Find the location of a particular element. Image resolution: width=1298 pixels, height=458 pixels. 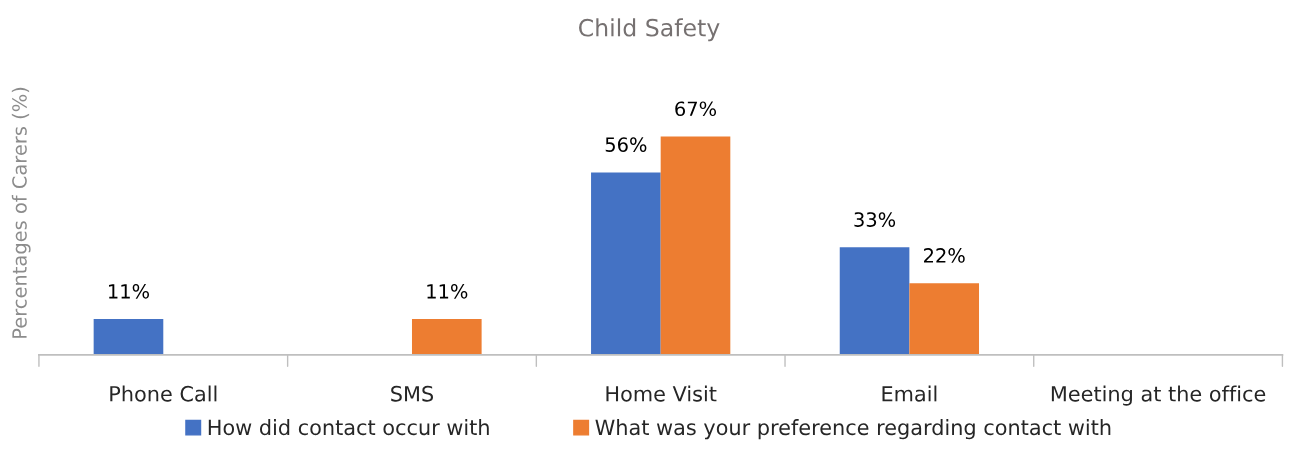

x-tick-label: Phone Call is located at coordinates (163, 393).